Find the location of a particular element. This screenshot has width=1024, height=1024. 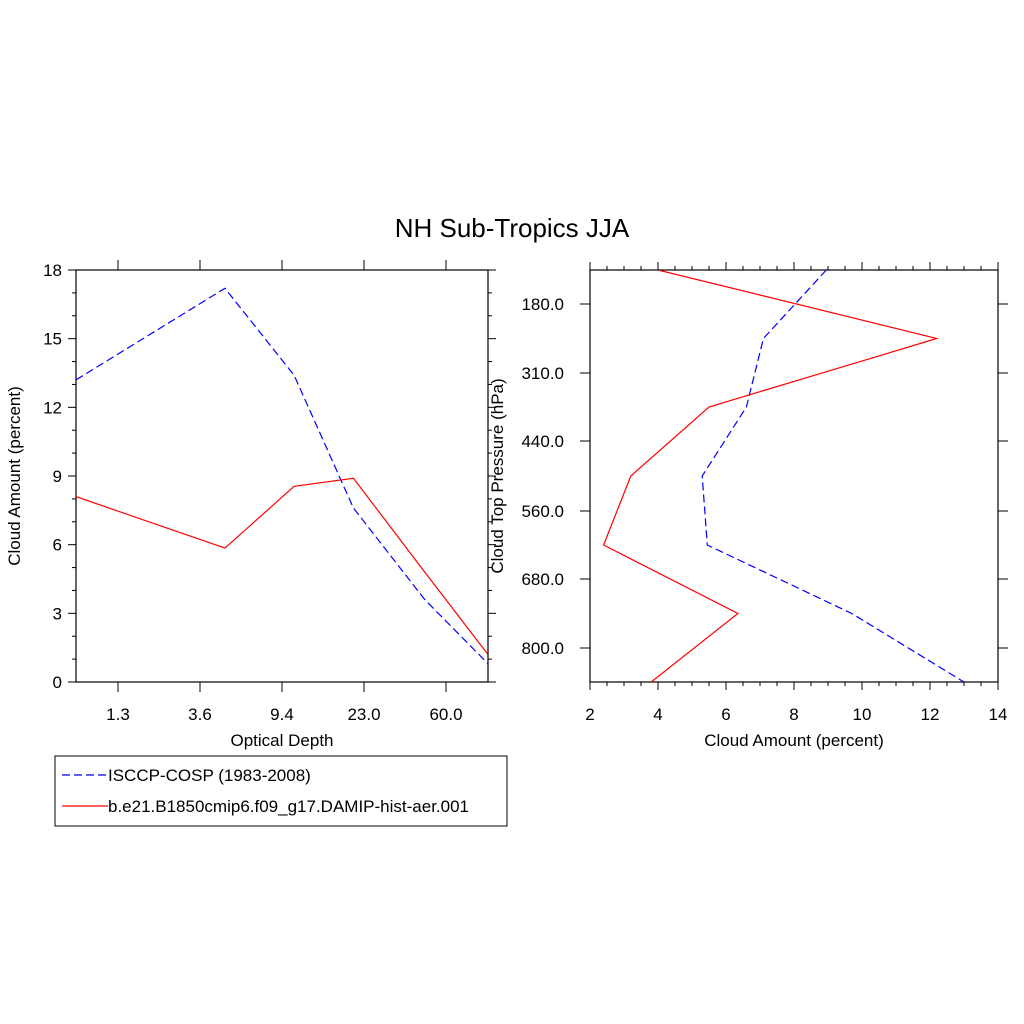

right-y-tick-label: 680.0 is located at coordinates (542, 579).